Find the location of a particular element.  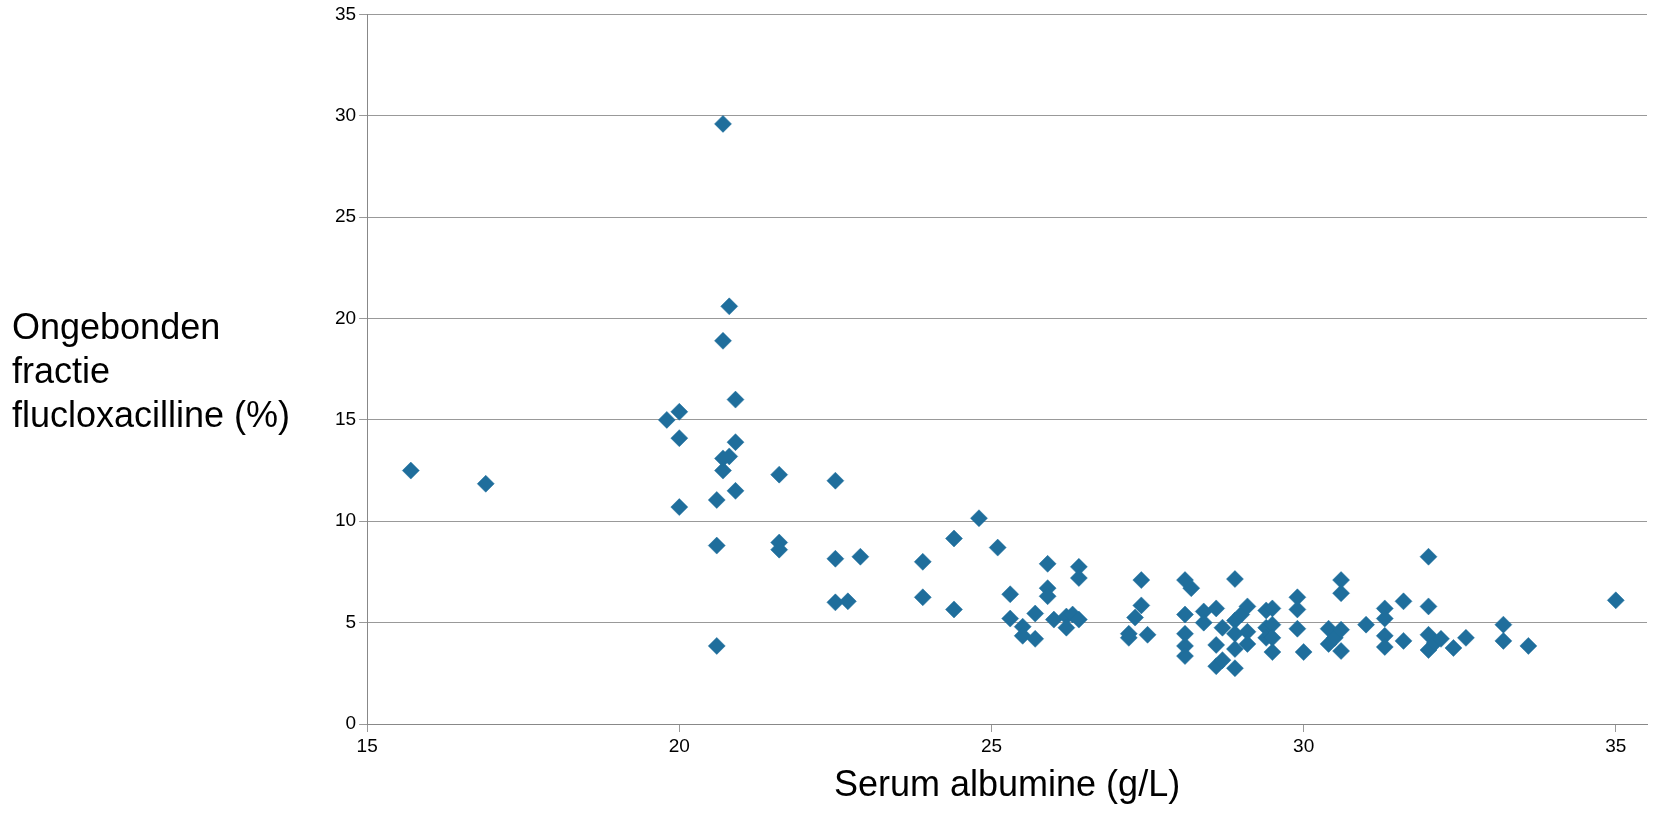

y-tick-label: 35 is located at coordinates (345, 13).